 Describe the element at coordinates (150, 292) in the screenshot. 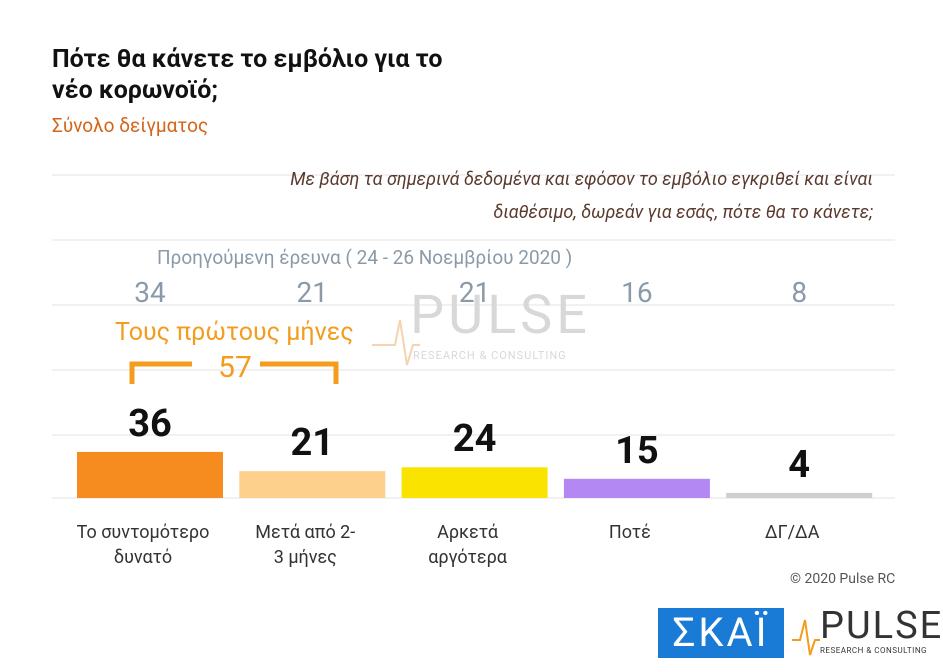

I see `previous-value: 34` at that location.